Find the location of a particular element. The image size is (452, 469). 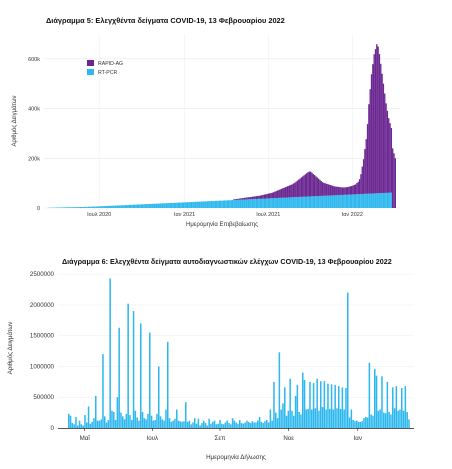

legend-label: RAPID-AG is located at coordinates (110, 64).